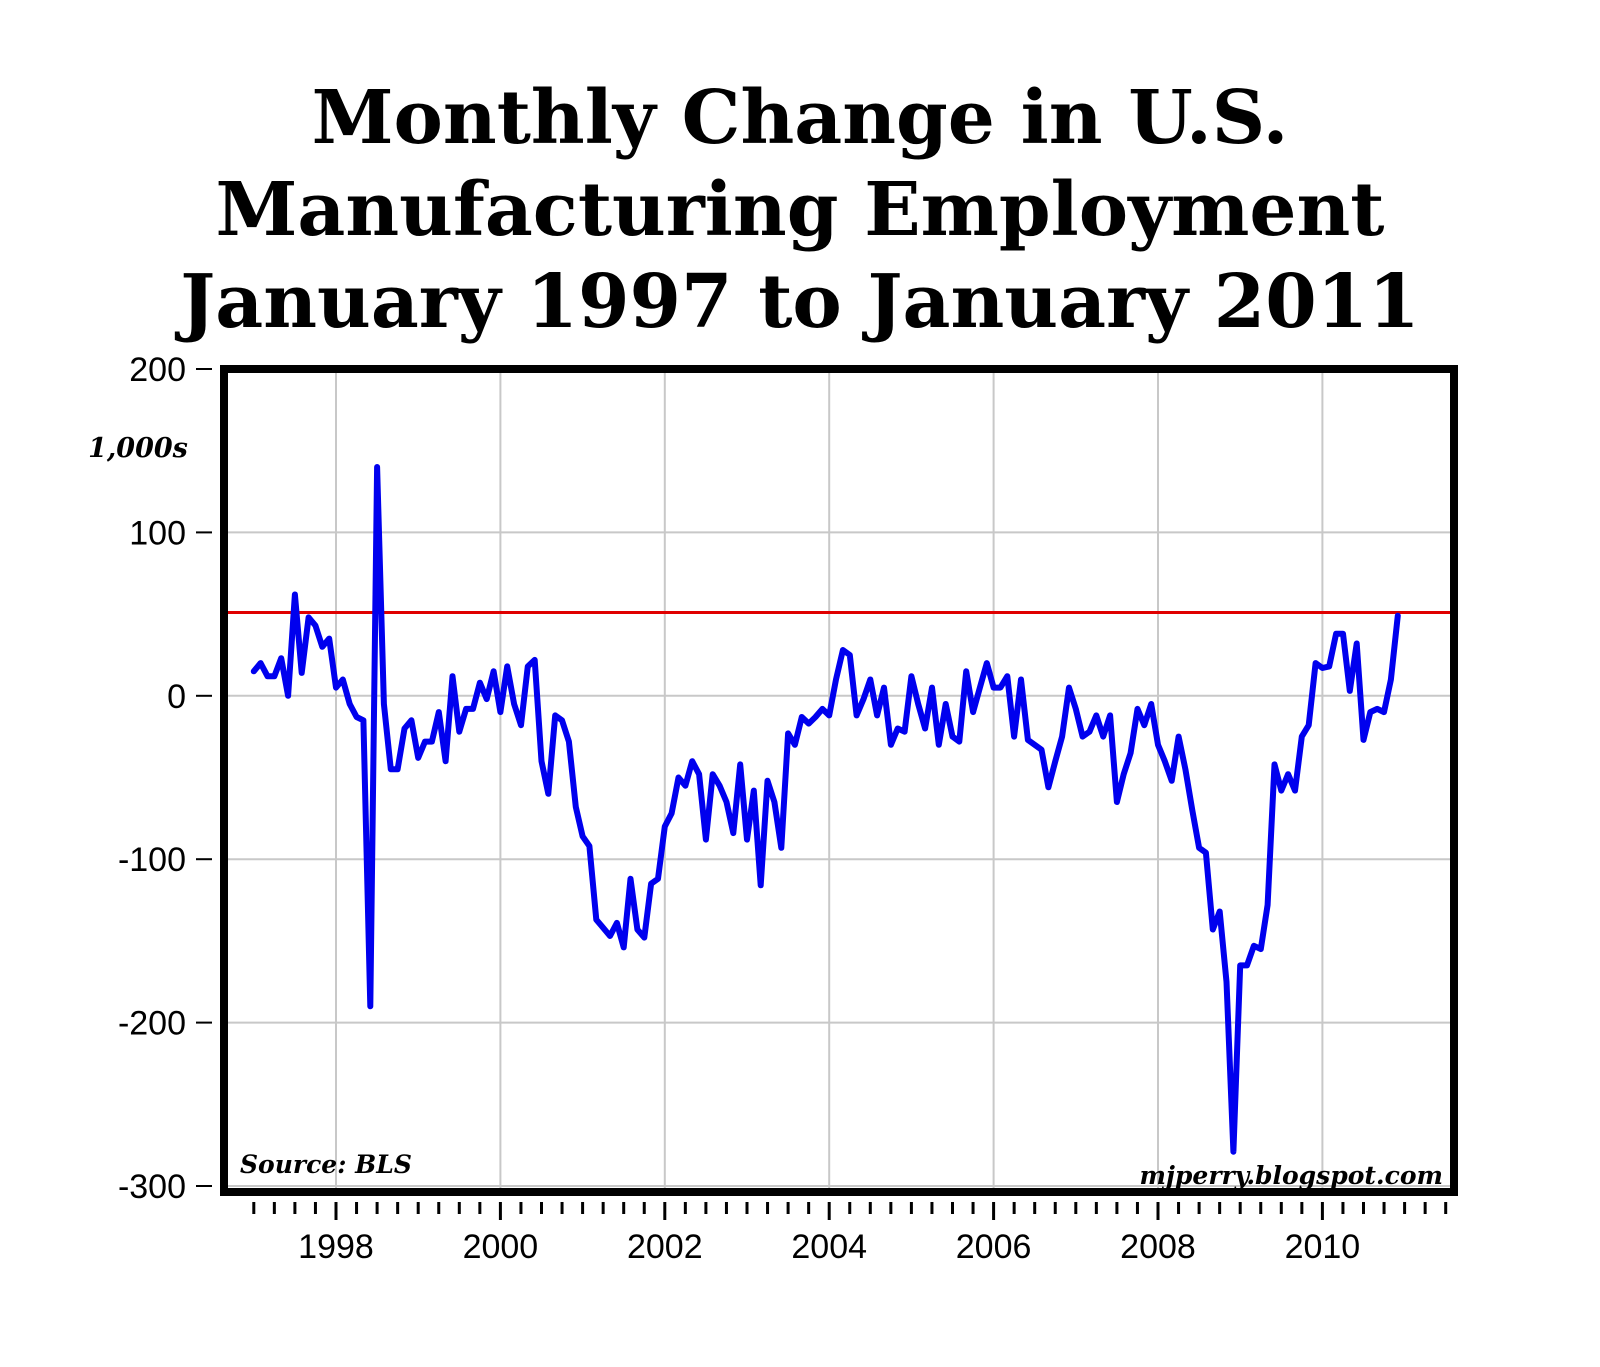 Image resolution: width=1600 pixels, height=1367 pixels. Describe the element at coordinates (501, 1247) in the screenshot. I see `x-tick-label: 2000` at that location.